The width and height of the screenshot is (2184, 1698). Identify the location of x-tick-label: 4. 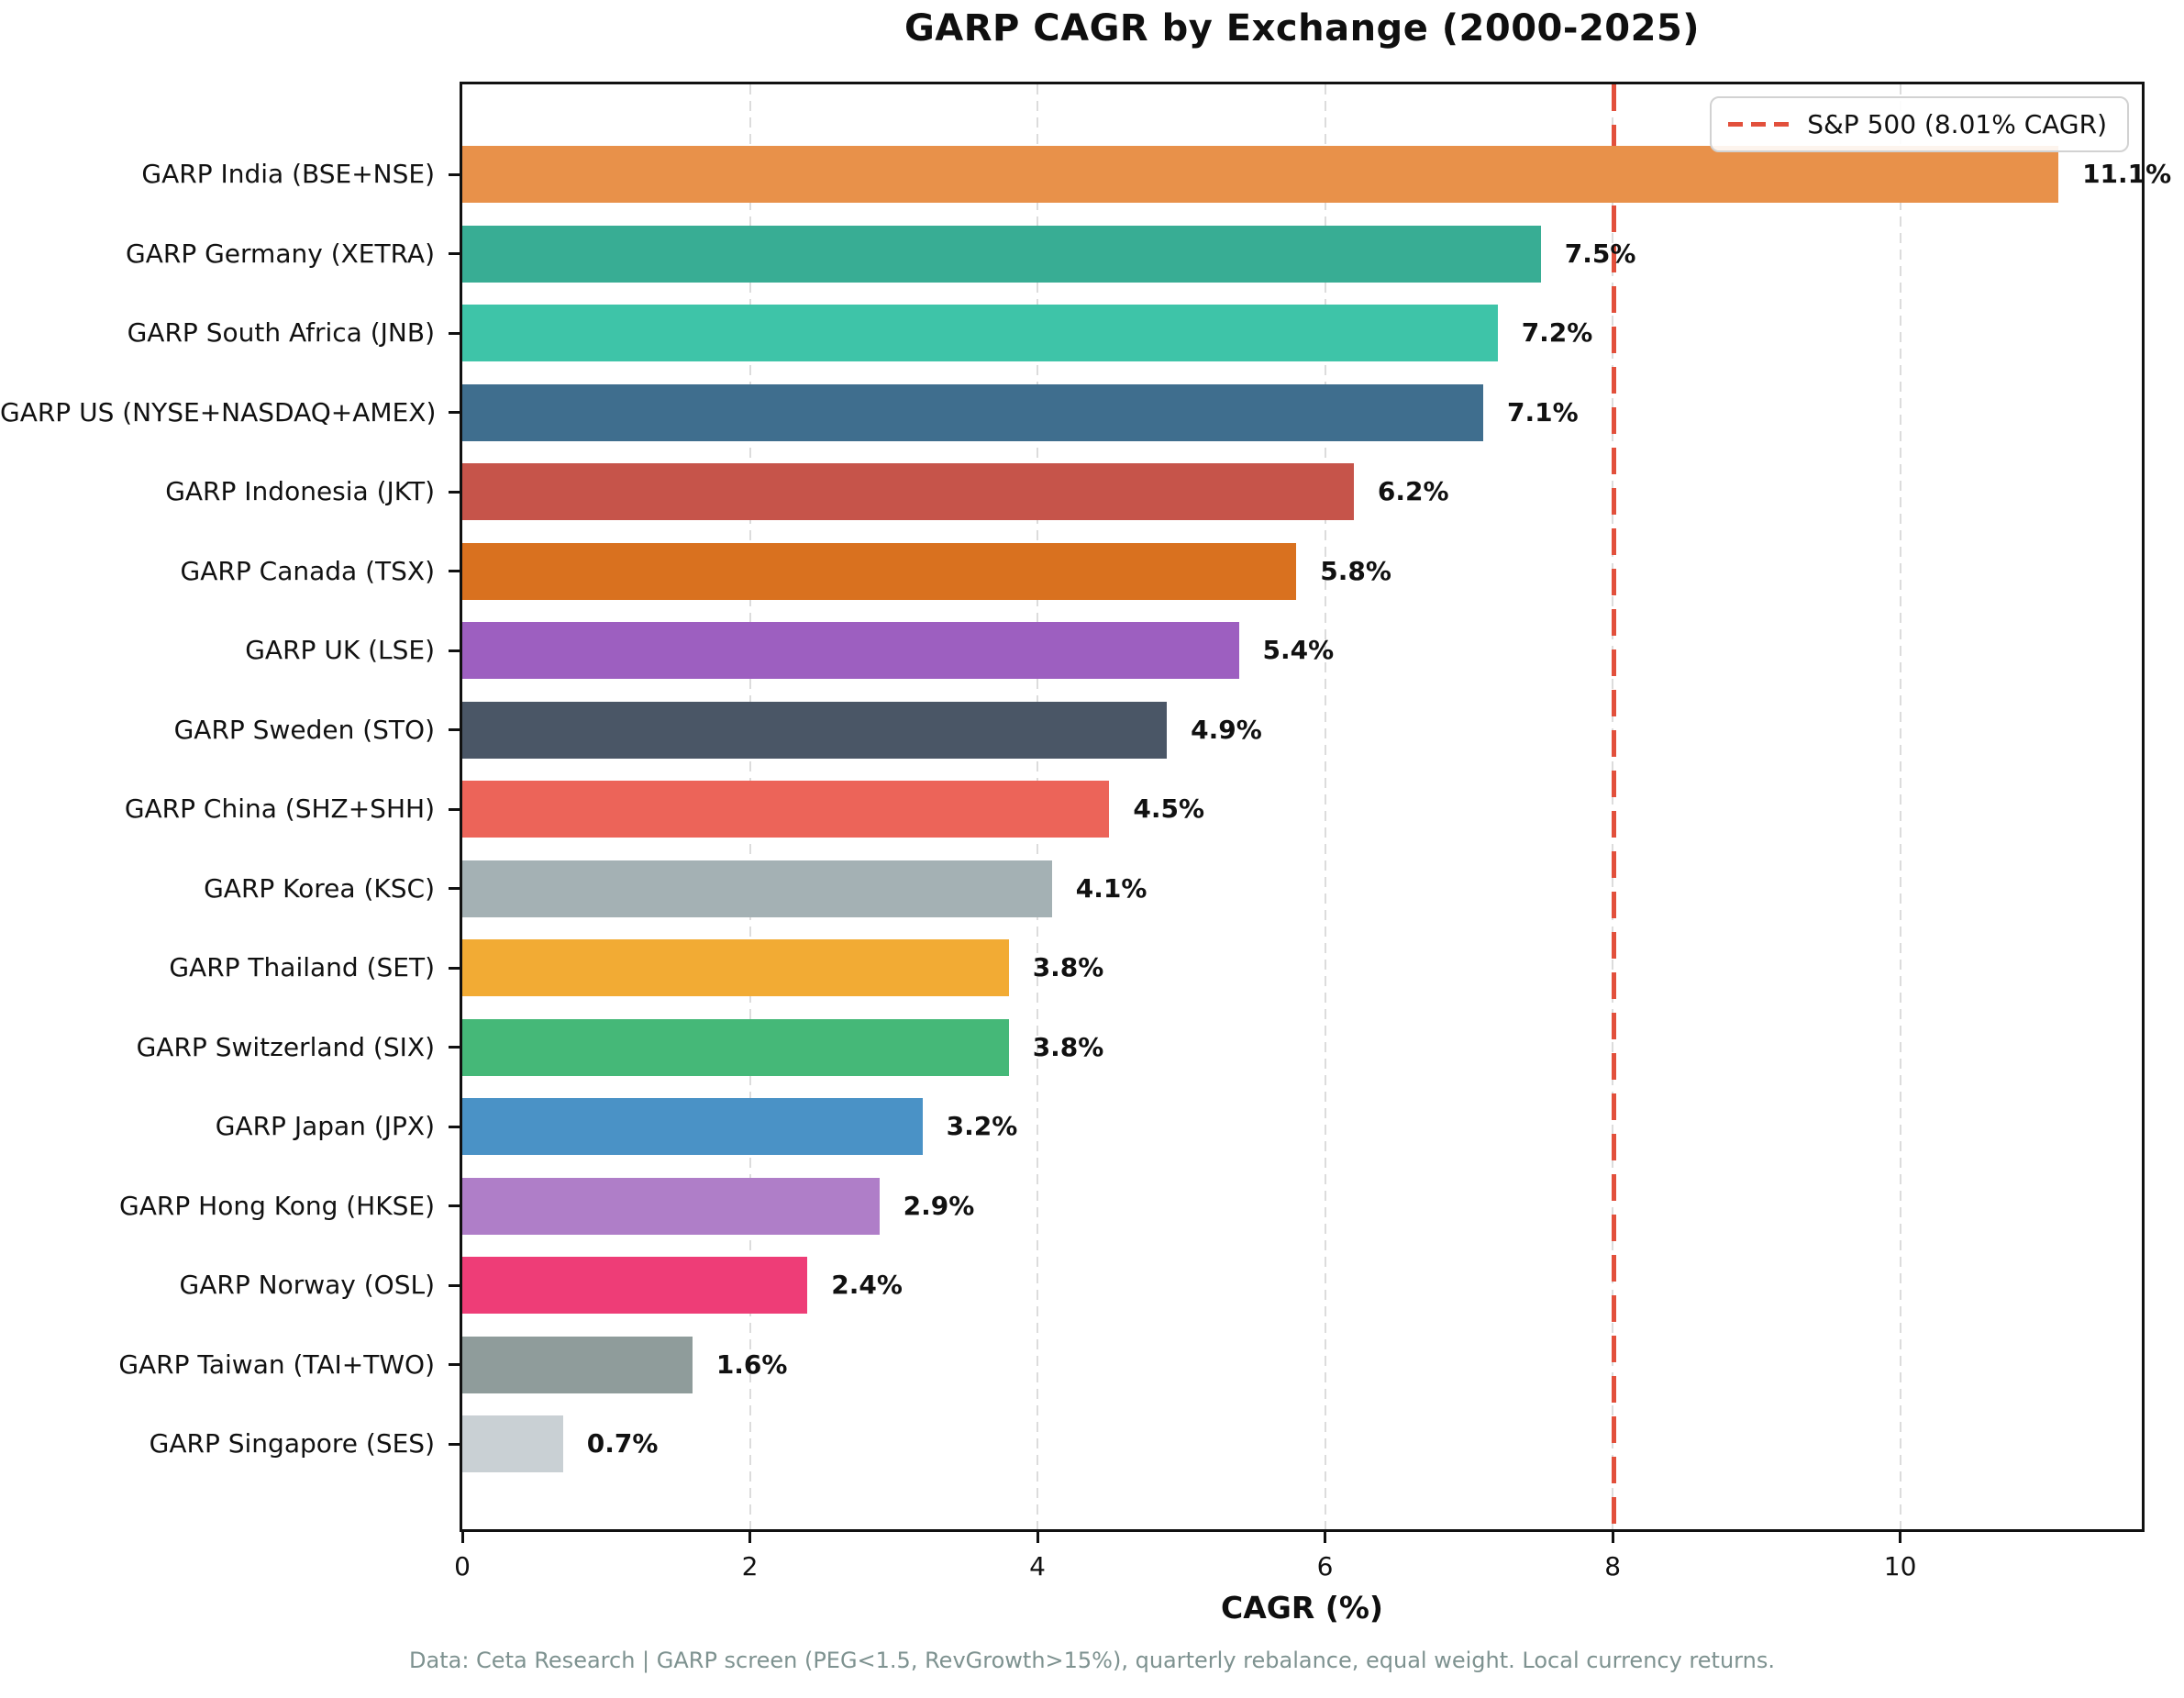
(1037, 1566).